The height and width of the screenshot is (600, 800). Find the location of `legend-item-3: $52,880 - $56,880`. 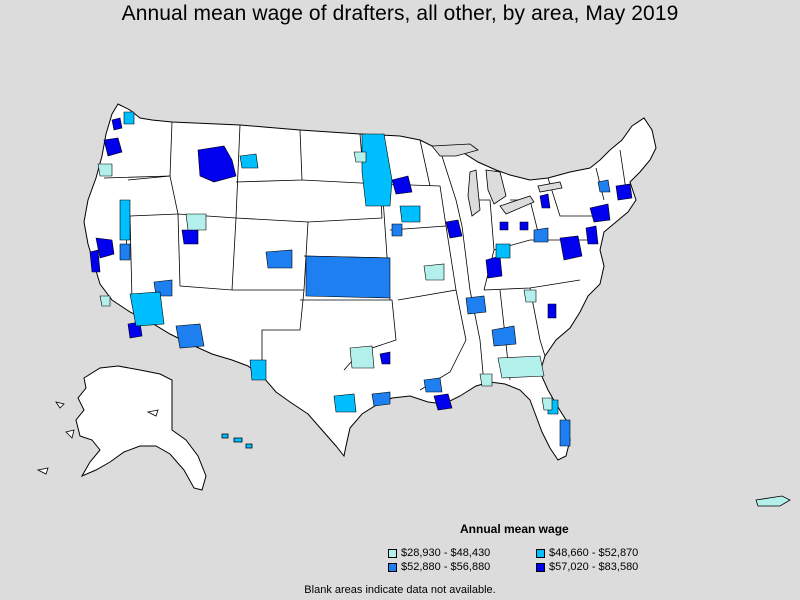

legend-item-3: $52,880 - $56,880 is located at coordinates (439, 567).